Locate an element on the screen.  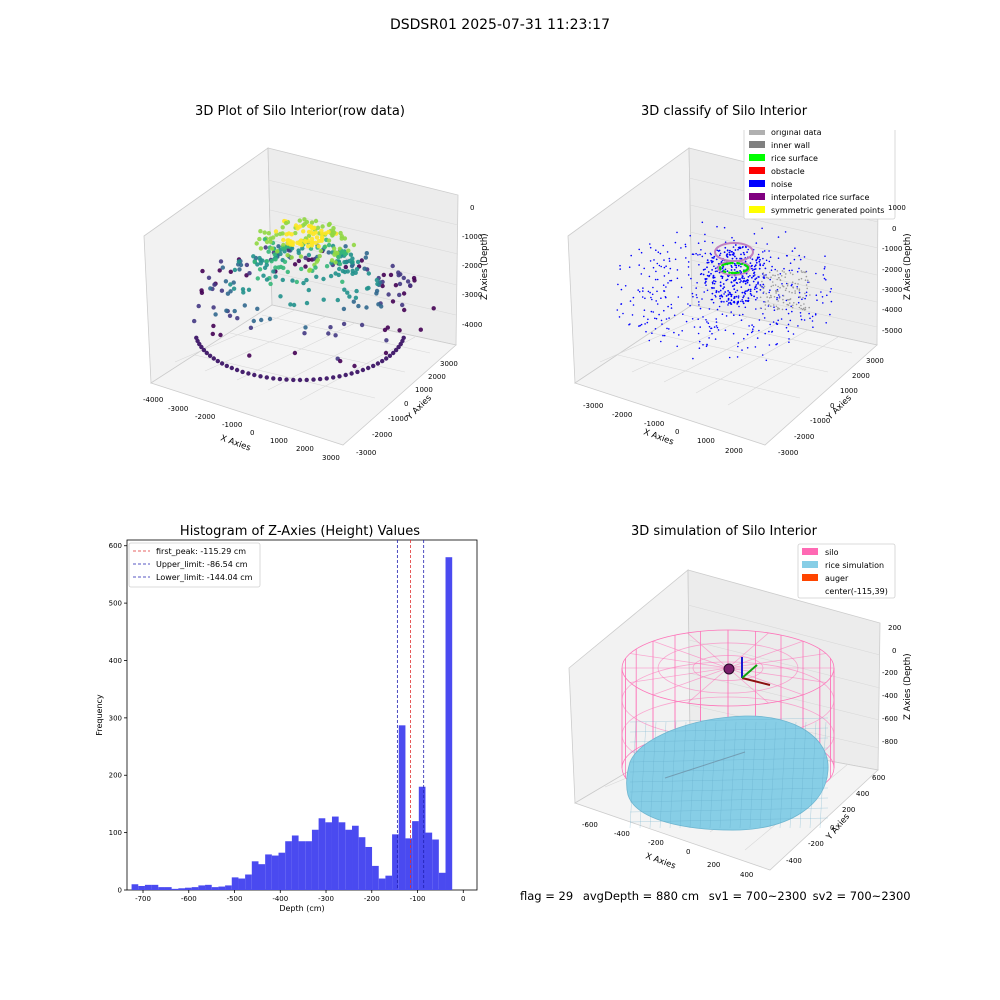
legend-label: silo is located at coordinates (832, 552).